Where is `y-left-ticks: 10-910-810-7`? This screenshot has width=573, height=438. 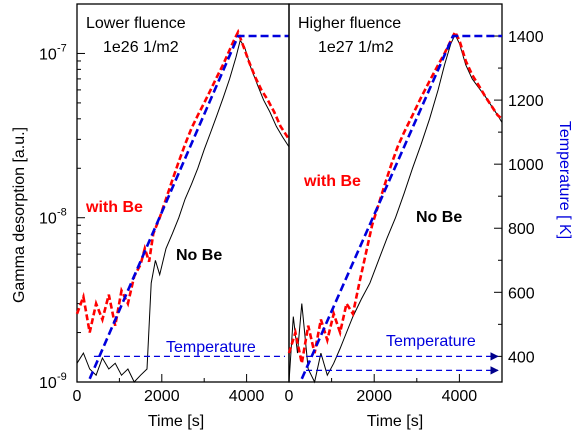 y-left-ticks: 10-910-810-7 is located at coordinates (62, 197).